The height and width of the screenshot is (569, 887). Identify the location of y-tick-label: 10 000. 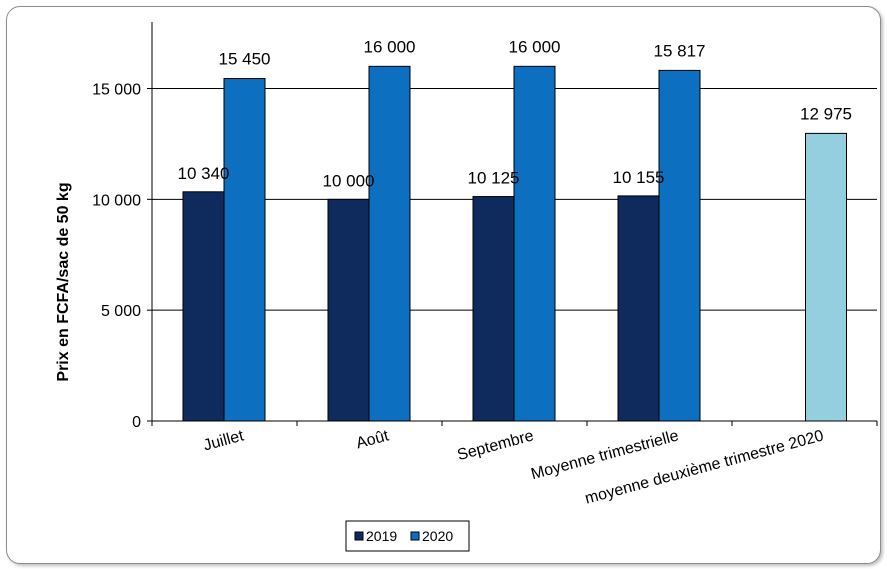
(116, 200).